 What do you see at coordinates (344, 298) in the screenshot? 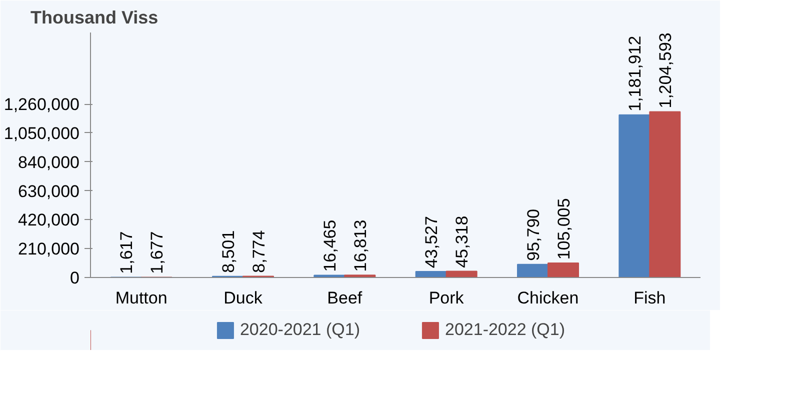
I see `x-tick-label: Beef` at bounding box center [344, 298].